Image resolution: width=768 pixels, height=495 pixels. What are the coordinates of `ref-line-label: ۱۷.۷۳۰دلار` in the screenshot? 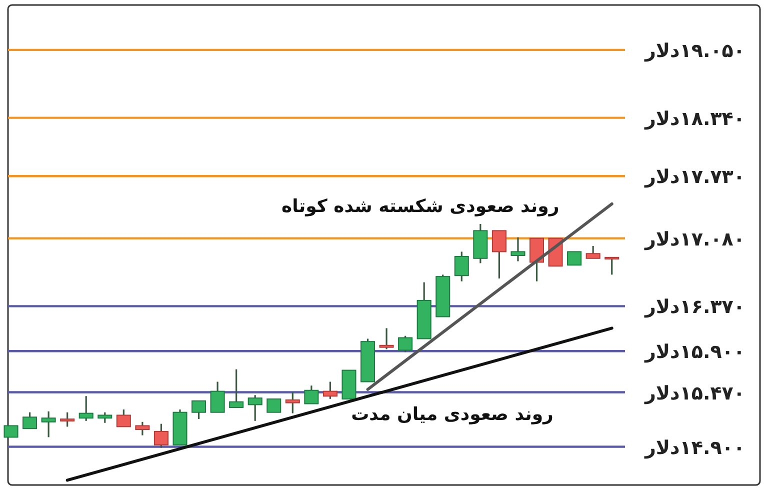 It's located at (694, 177).